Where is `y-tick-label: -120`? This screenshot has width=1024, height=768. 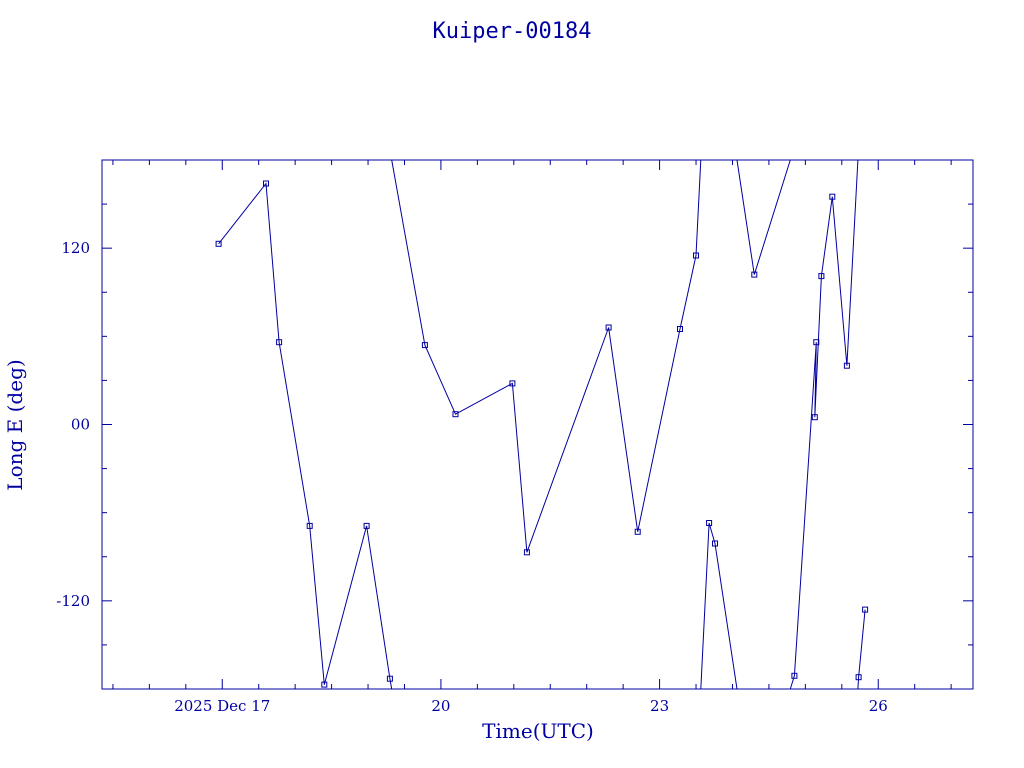
y-tick-label: -120 is located at coordinates (73, 601).